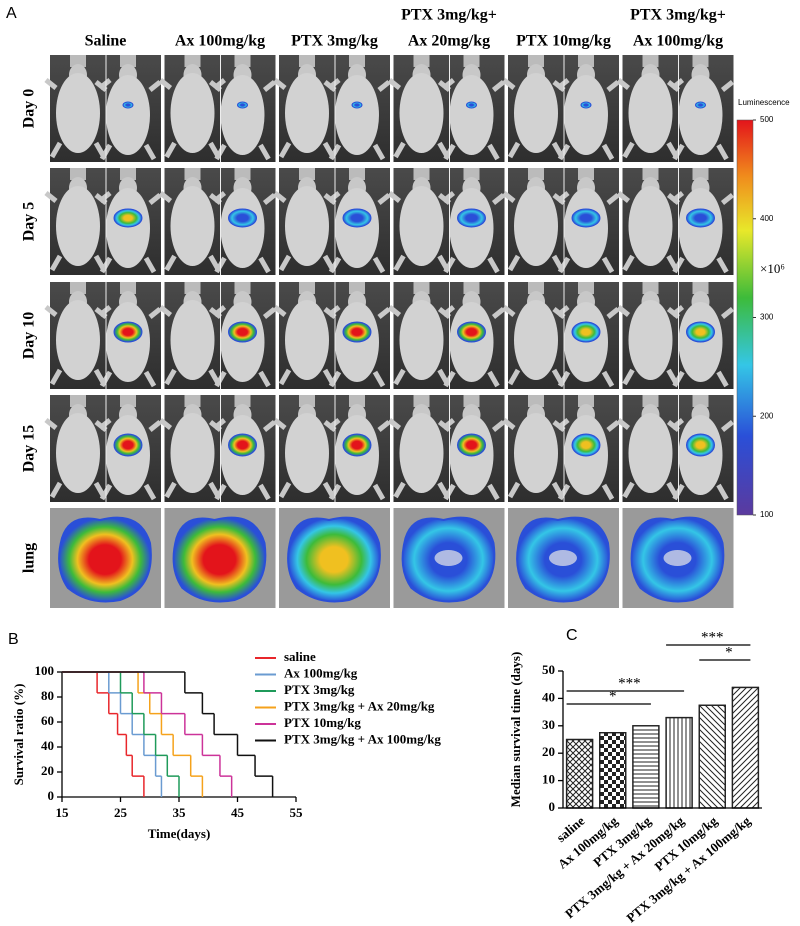 Image resolution: width=800 pixels, height=926 pixels. Describe the element at coordinates (321, 672) in the screenshot. I see `legend-label: Ax 100mg/kg` at that location.